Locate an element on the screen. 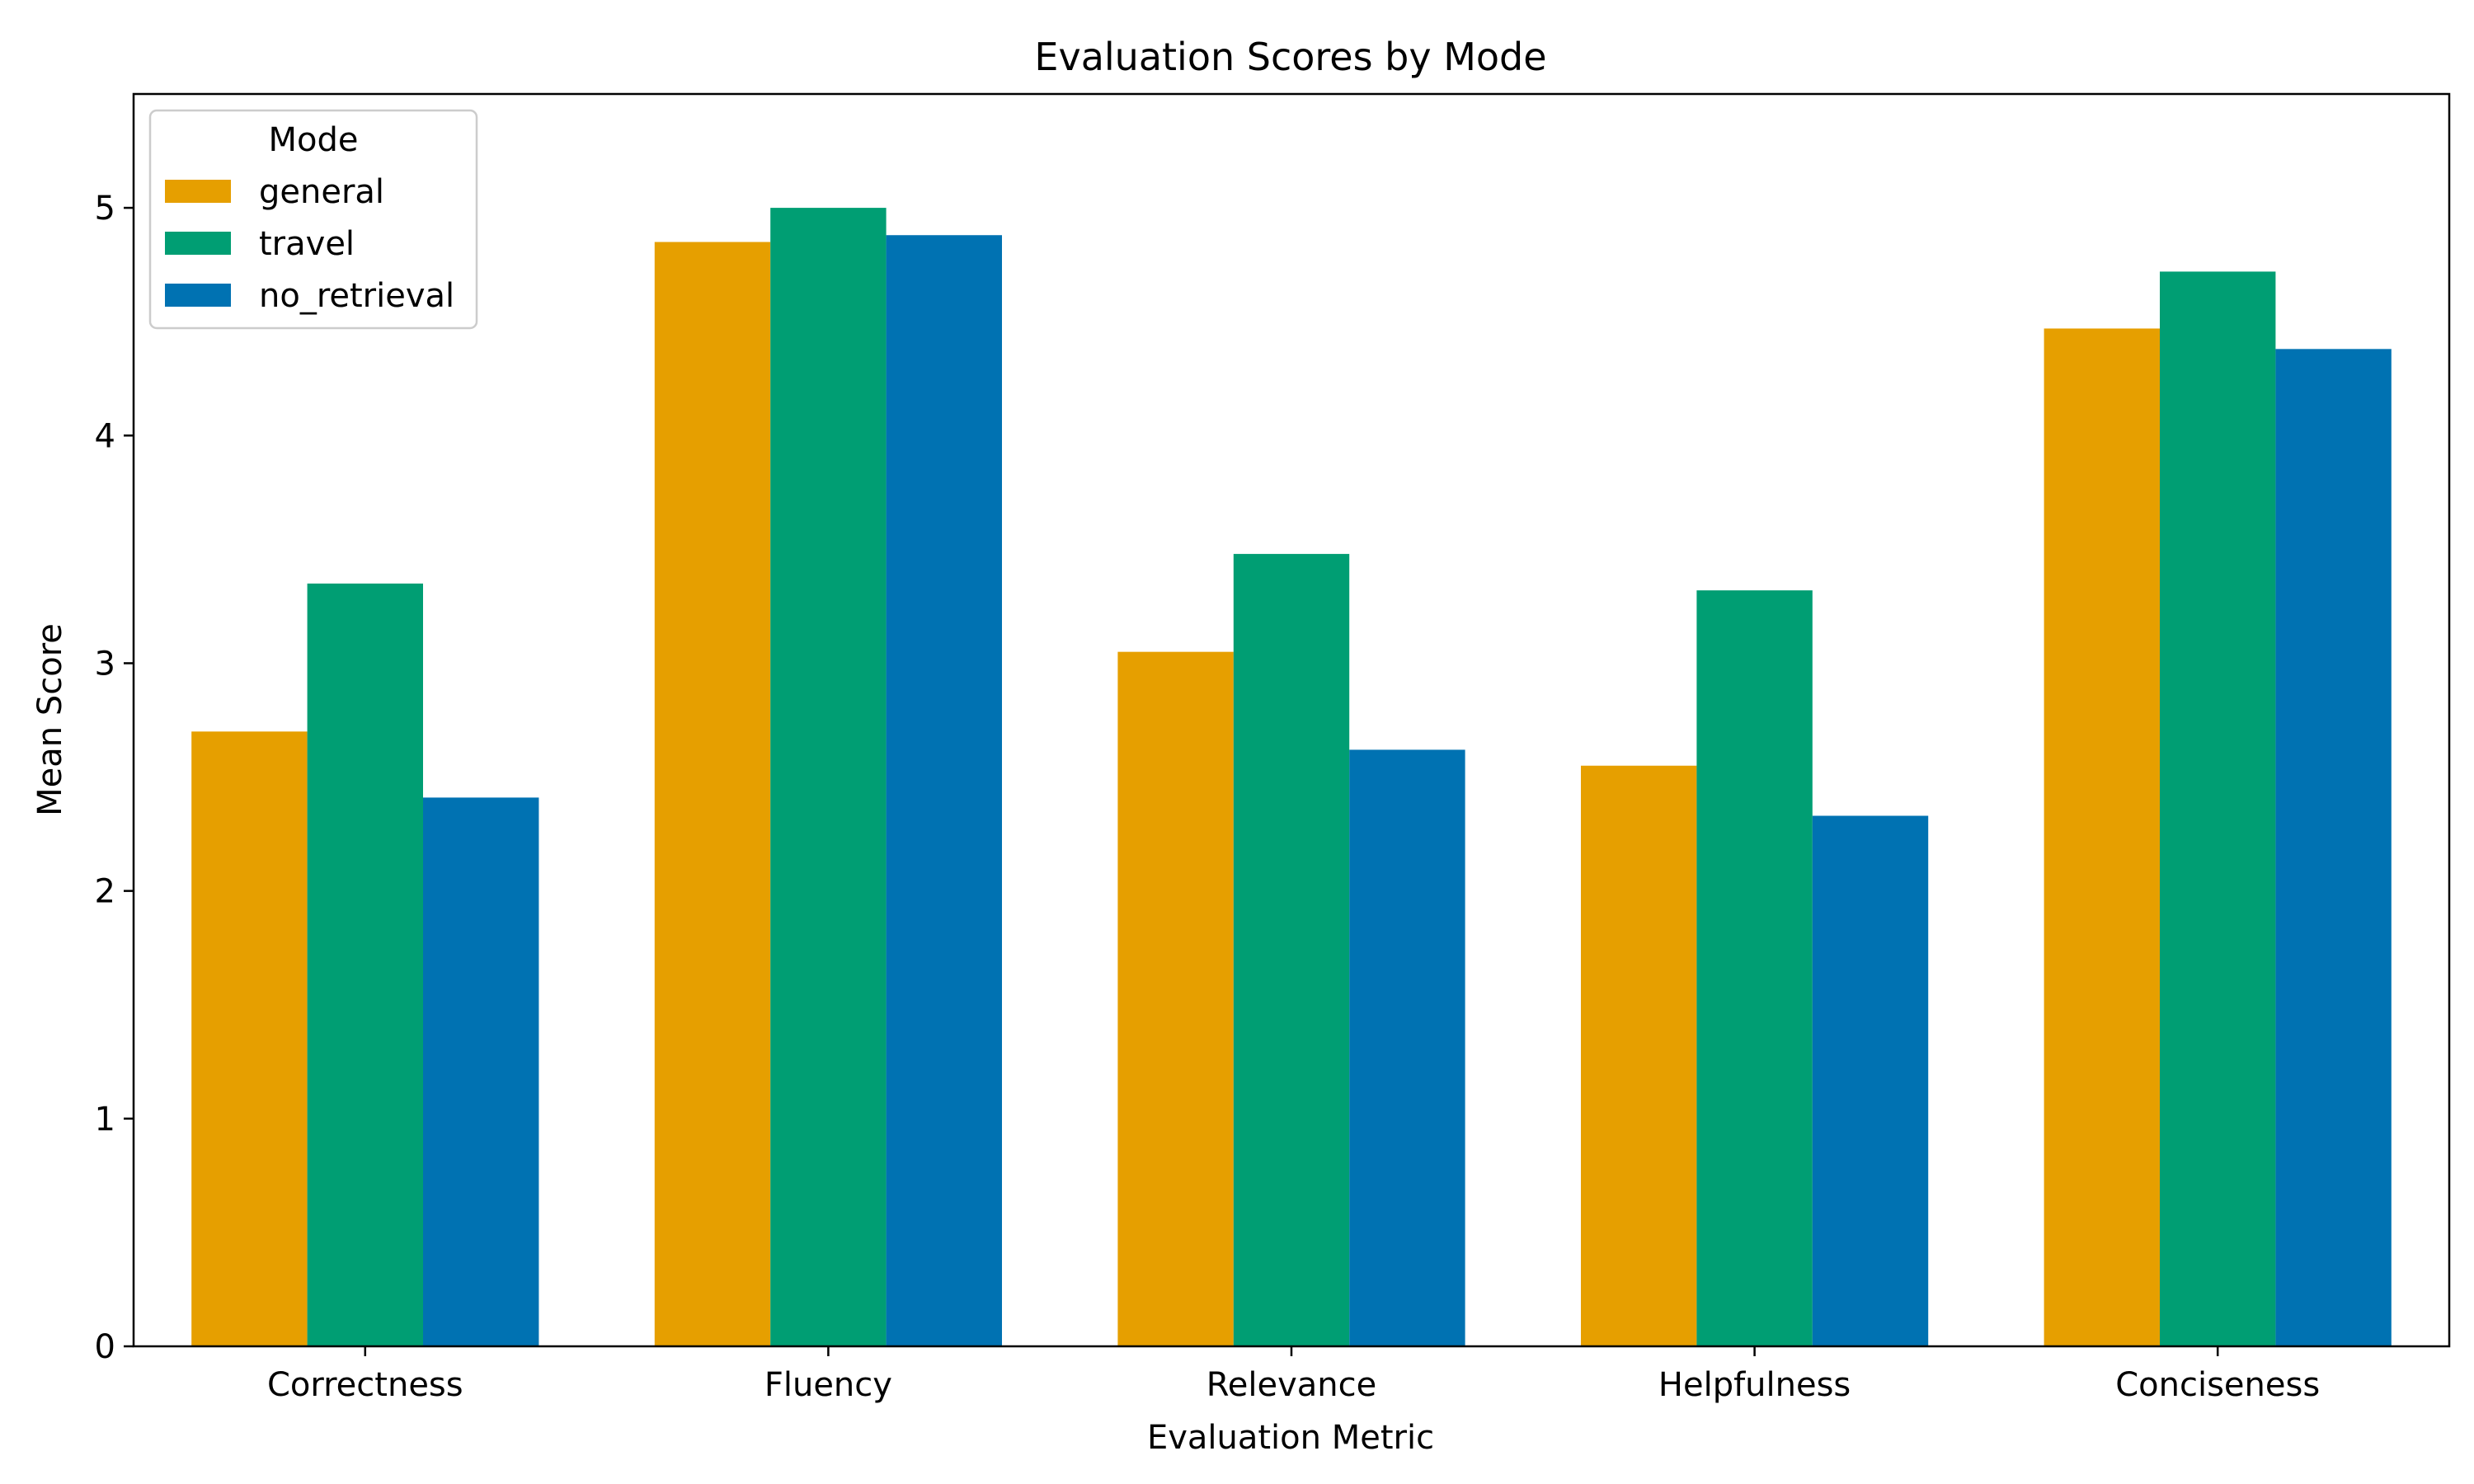  y-axis: 0 1 2 3 4 5 is located at coordinates (114, 778).